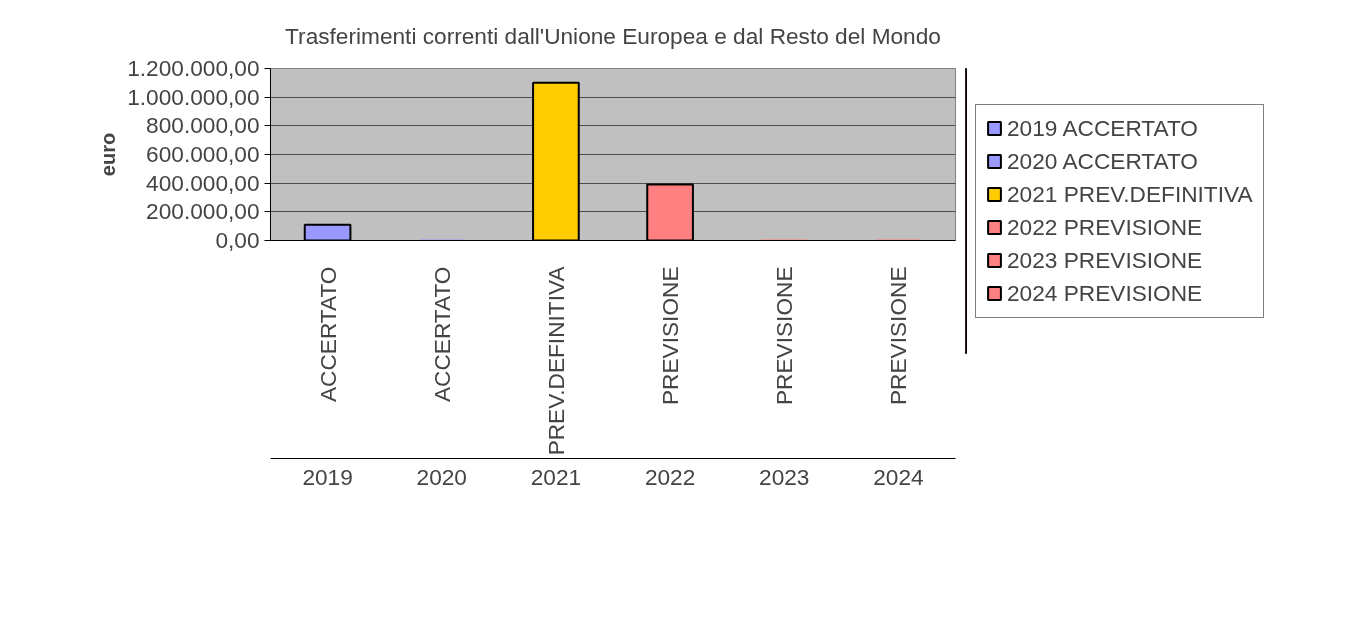 The height and width of the screenshot is (629, 1368). I want to click on legend-label: 2019 ACCERTATO, so click(1102, 128).